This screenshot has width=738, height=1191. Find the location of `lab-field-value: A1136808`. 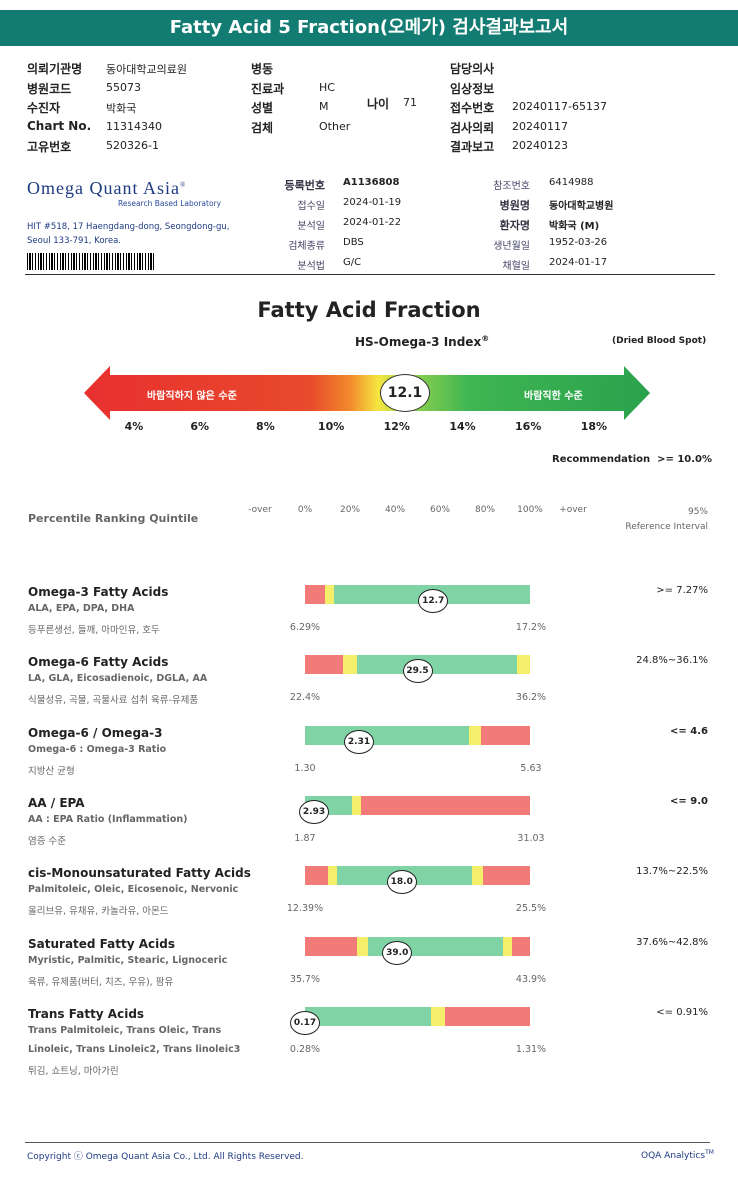

lab-field-value: A1136808 is located at coordinates (371, 182).